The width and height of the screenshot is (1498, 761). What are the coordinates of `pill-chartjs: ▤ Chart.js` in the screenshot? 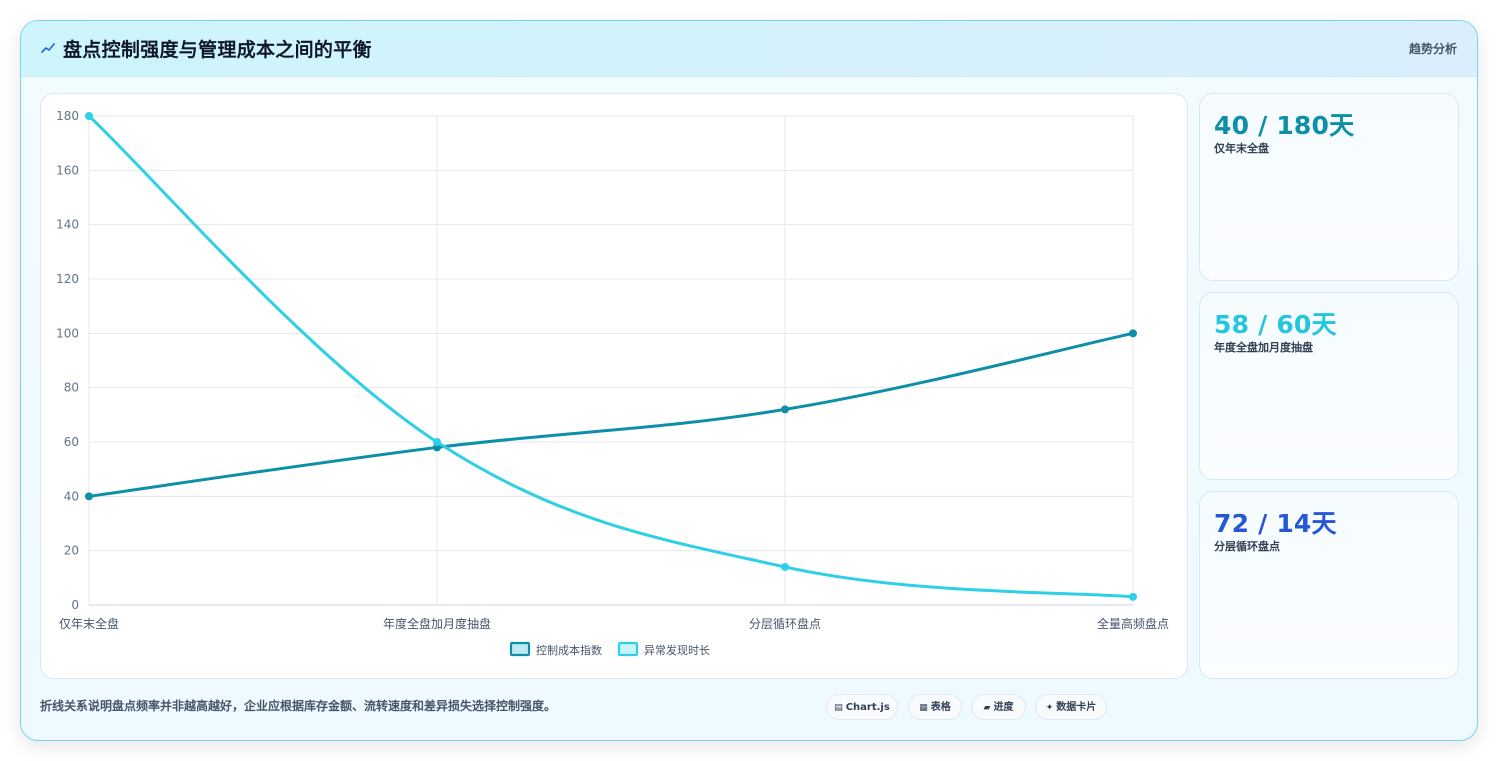 It's located at (862, 707).